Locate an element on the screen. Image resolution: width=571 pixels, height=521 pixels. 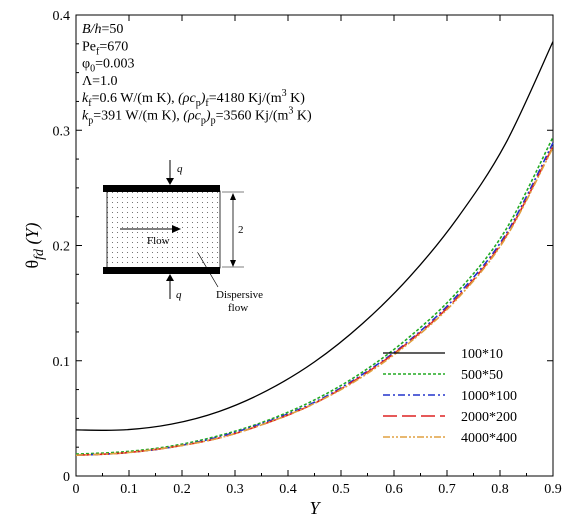
bottom-heat-flux-label: q is located at coordinates (179, 295).